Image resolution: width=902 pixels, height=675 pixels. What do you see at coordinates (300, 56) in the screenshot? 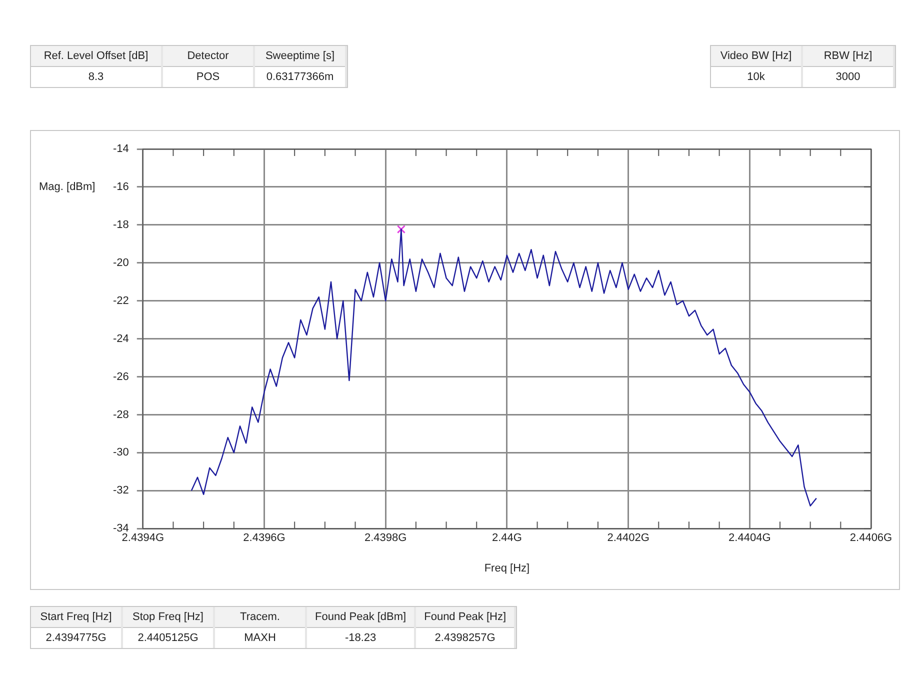
I see `text: Sweeptime [s]` at bounding box center [300, 56].